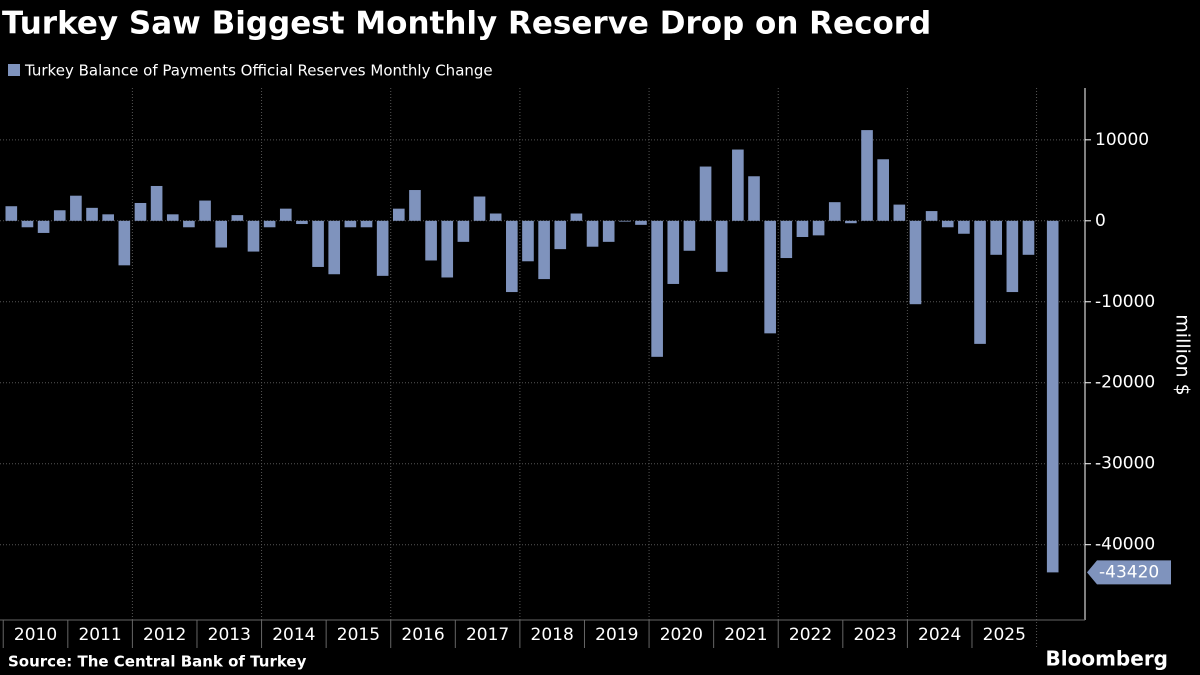 Image resolution: width=1200 pixels, height=675 pixels. What do you see at coordinates (164, 635) in the screenshot?
I see `x-tick-label: 2012` at bounding box center [164, 635].